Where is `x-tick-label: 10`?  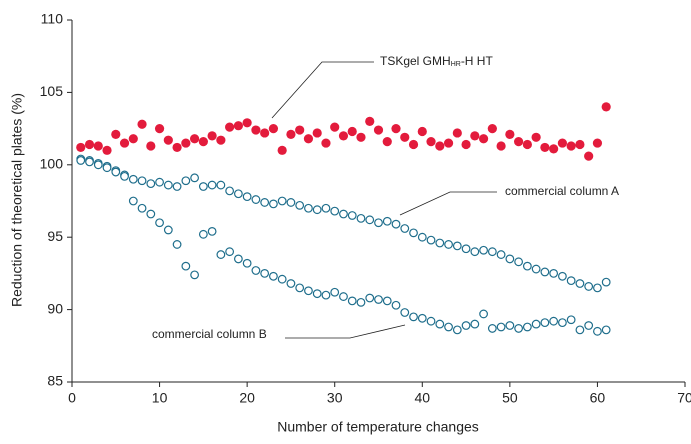 x-tick-label: 10 is located at coordinates (160, 398).